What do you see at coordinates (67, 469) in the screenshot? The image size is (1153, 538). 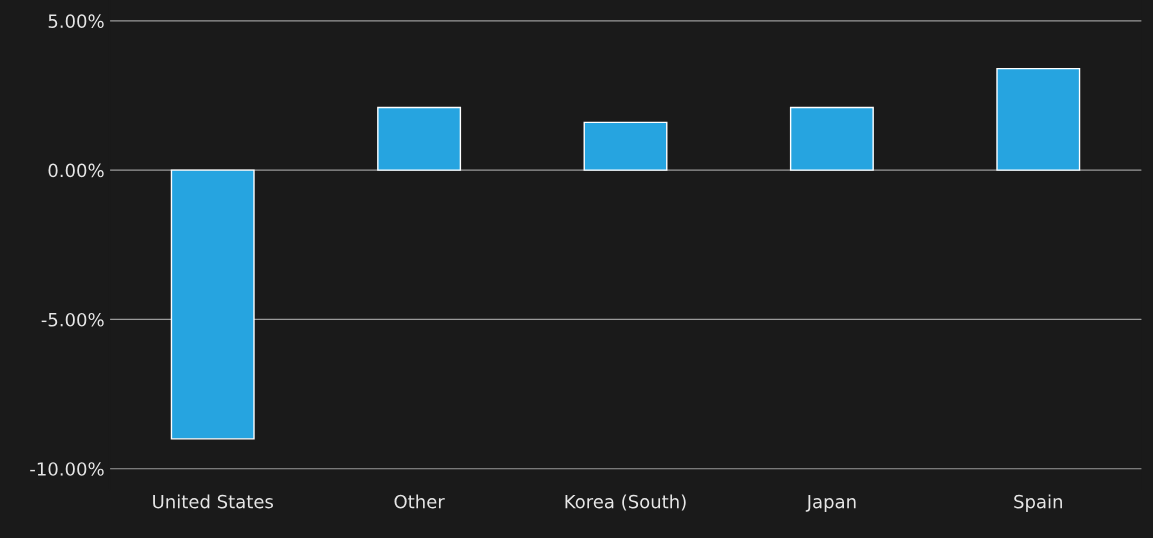 I see `y-tick-label: -10.00%` at bounding box center [67, 469].